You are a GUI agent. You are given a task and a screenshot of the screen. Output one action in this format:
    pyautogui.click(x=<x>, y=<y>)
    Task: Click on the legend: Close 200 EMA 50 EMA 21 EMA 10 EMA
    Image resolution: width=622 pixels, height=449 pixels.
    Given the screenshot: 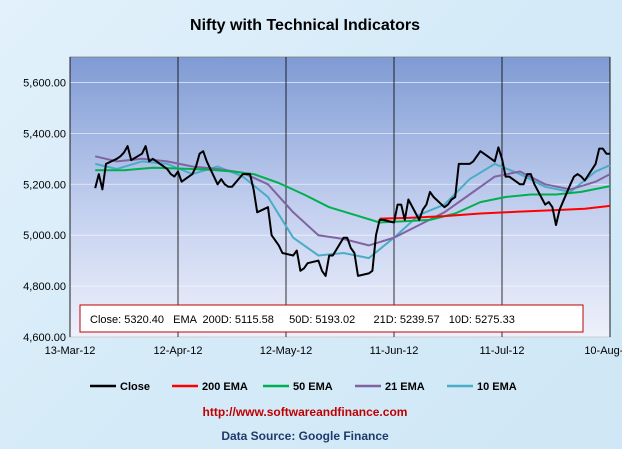 What is the action you would take?
    pyautogui.click(x=303, y=387)
    